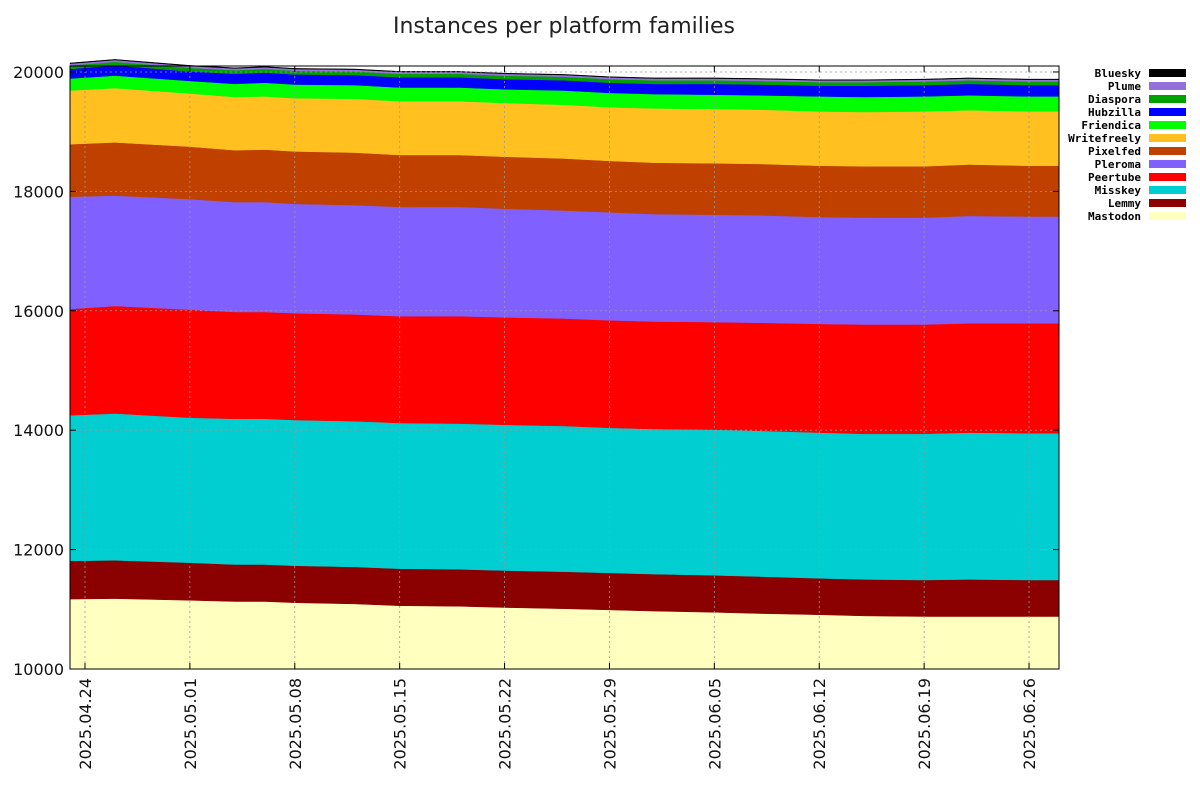  What do you see at coordinates (1114, 216) in the screenshot?
I see `legend-label-mastodon: Mastodon` at bounding box center [1114, 216].